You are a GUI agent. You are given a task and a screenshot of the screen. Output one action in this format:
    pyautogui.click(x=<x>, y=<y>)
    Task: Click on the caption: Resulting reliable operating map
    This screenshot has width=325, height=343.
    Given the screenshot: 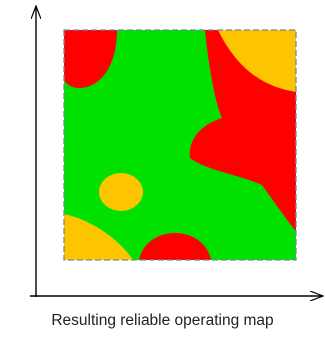 What is the action you would take?
    pyautogui.click(x=162, y=320)
    